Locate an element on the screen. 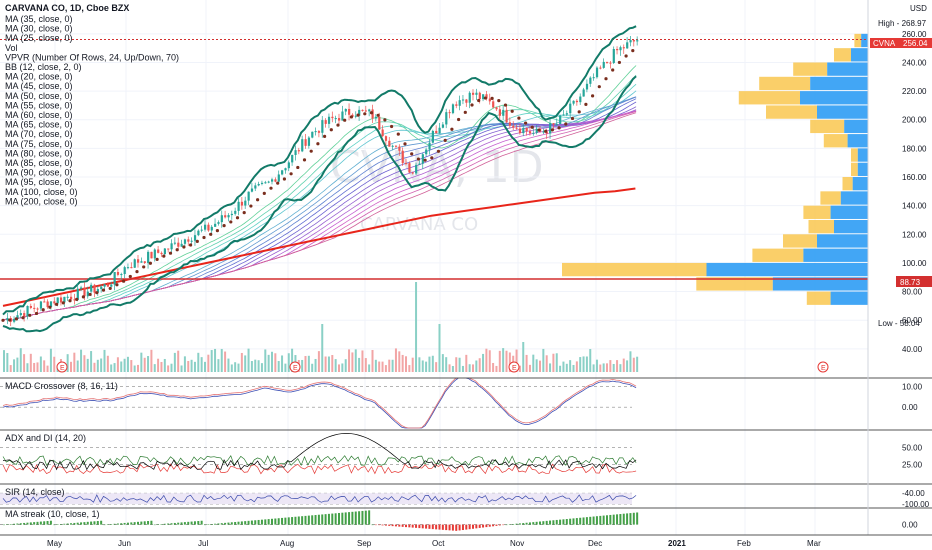 The width and height of the screenshot is (932, 550). legend-entry: VPVR (Number Of Rows, 24, Up/Down, 70) is located at coordinates (92, 57).